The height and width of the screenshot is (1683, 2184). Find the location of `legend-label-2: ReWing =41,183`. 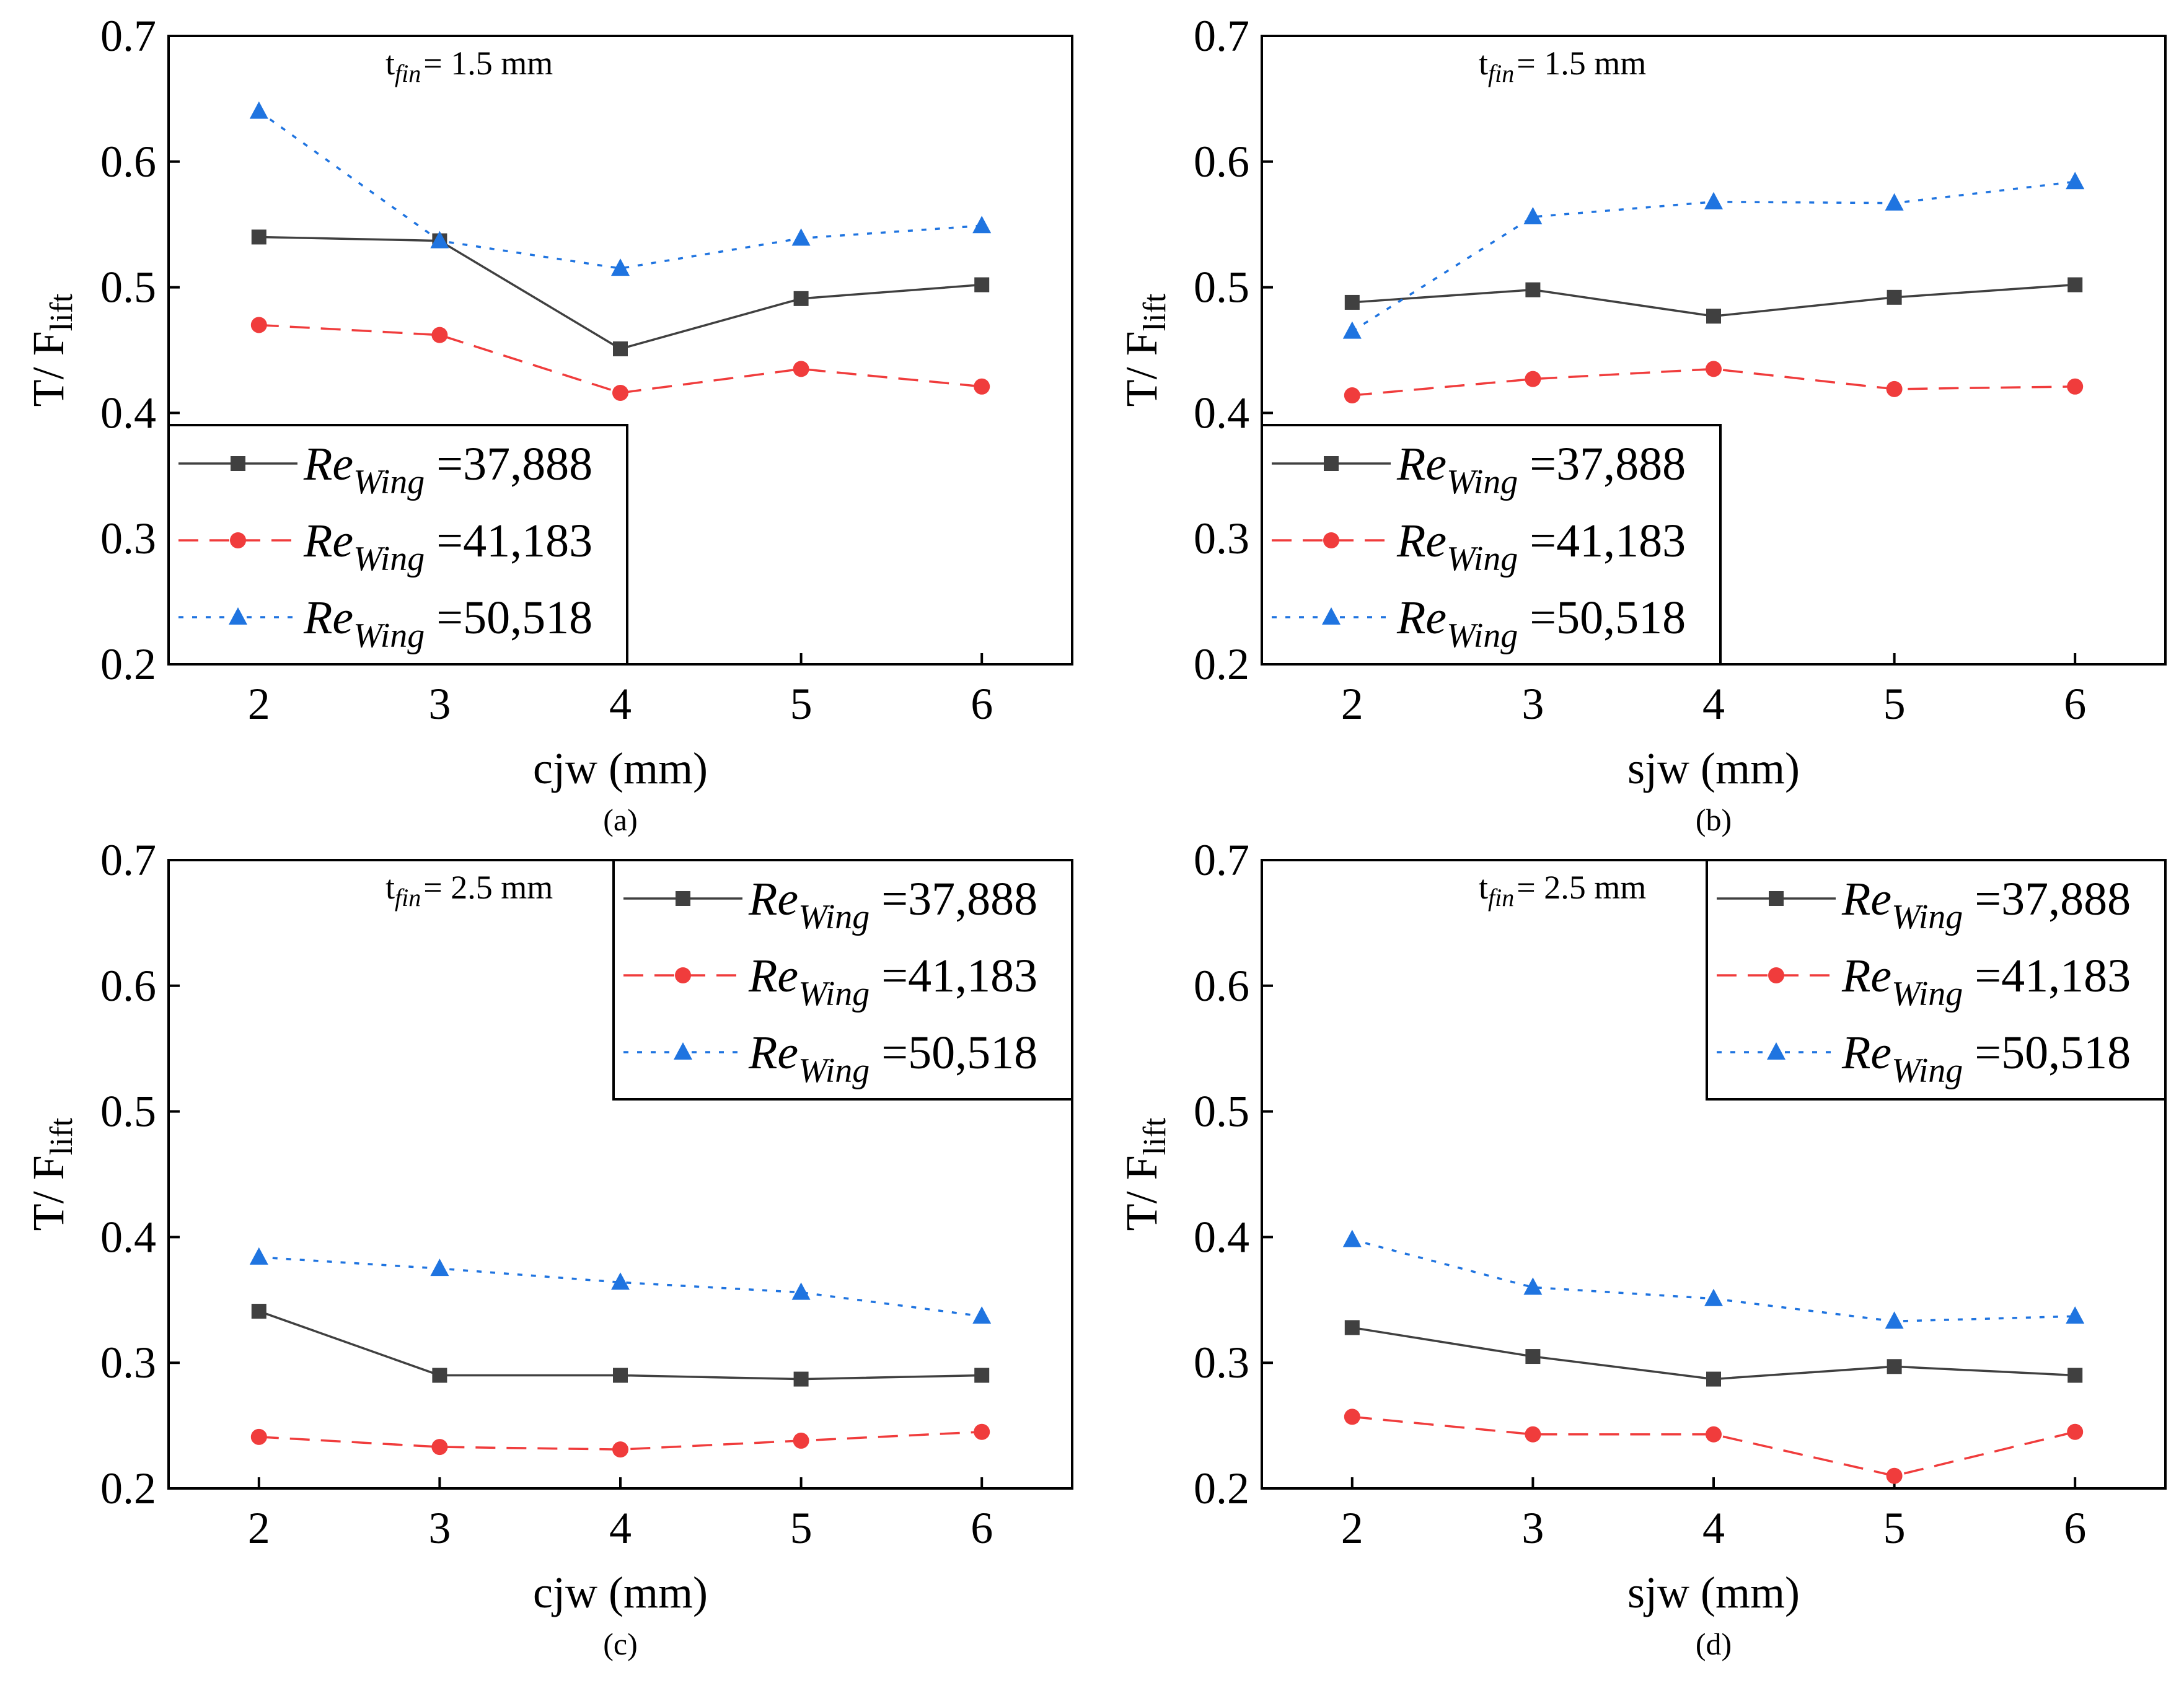

legend-label-2: ReWing =41,183 is located at coordinates (1986, 981).